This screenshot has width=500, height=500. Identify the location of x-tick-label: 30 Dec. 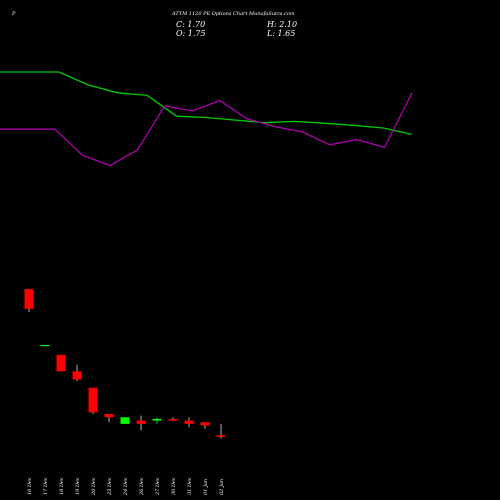
(174, 486).